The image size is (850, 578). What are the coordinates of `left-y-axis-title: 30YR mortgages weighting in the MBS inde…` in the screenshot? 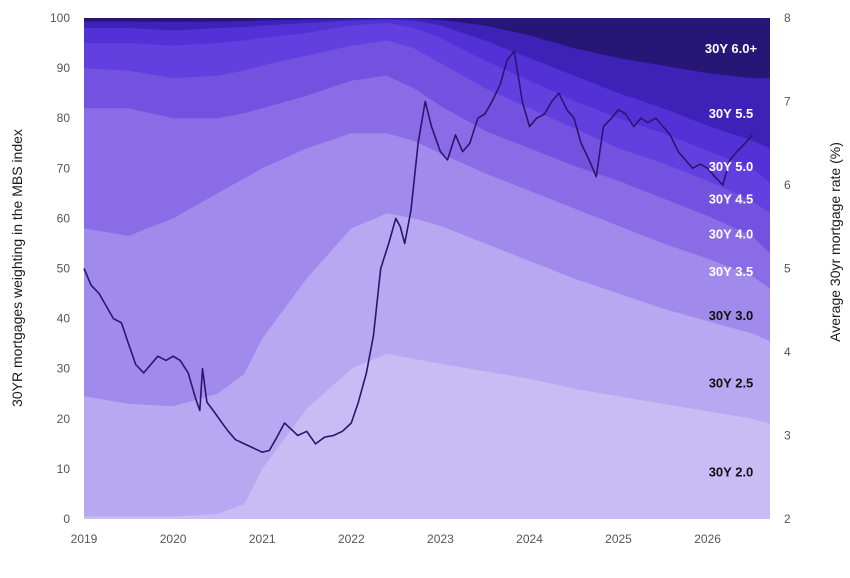 It's located at (17, 268).